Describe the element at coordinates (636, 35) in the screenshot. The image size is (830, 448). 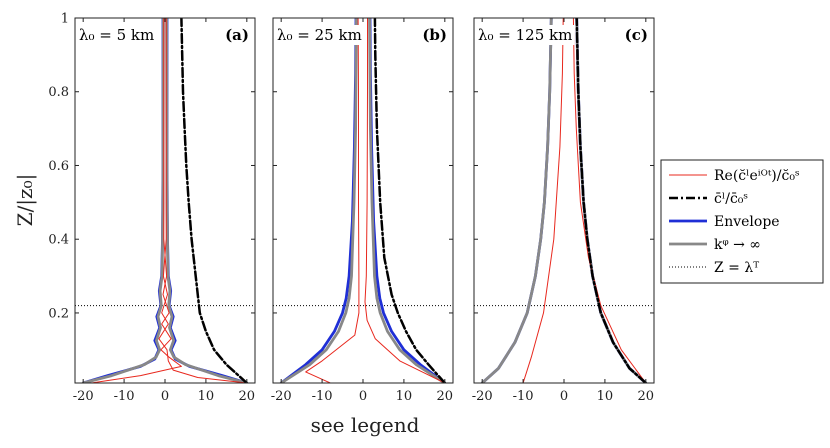
I see `panel-tag: (c)` at that location.